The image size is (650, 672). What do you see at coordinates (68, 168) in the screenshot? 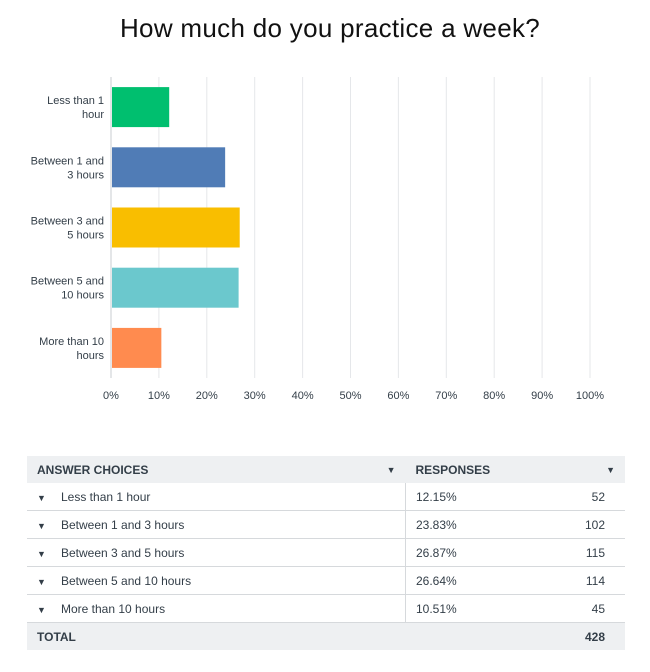
I see `category-label: Between 1 and 3 hours` at bounding box center [68, 168].